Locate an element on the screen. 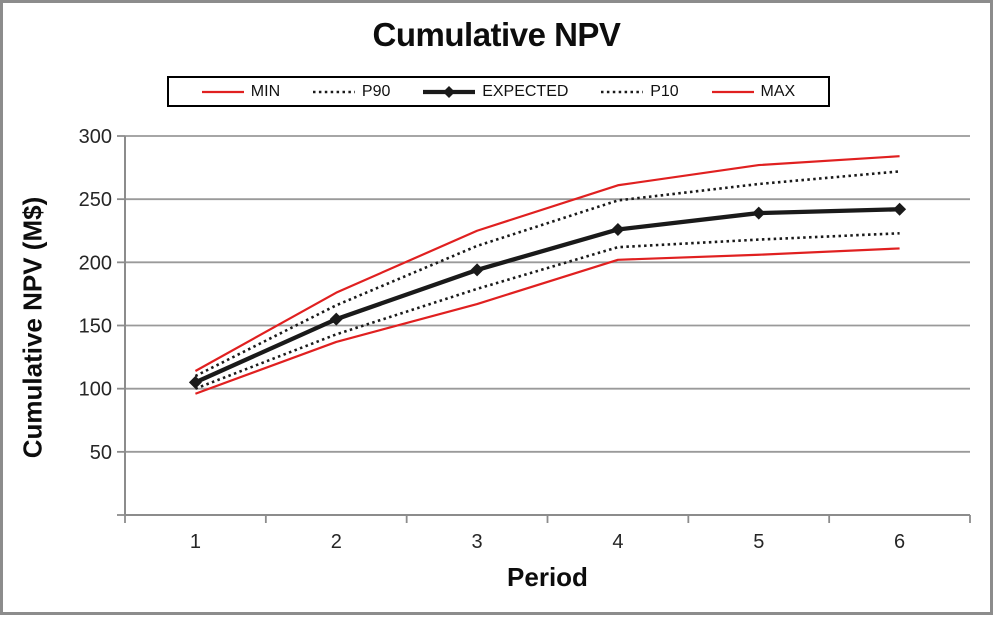  x-axis-title: Period is located at coordinates (547, 577).